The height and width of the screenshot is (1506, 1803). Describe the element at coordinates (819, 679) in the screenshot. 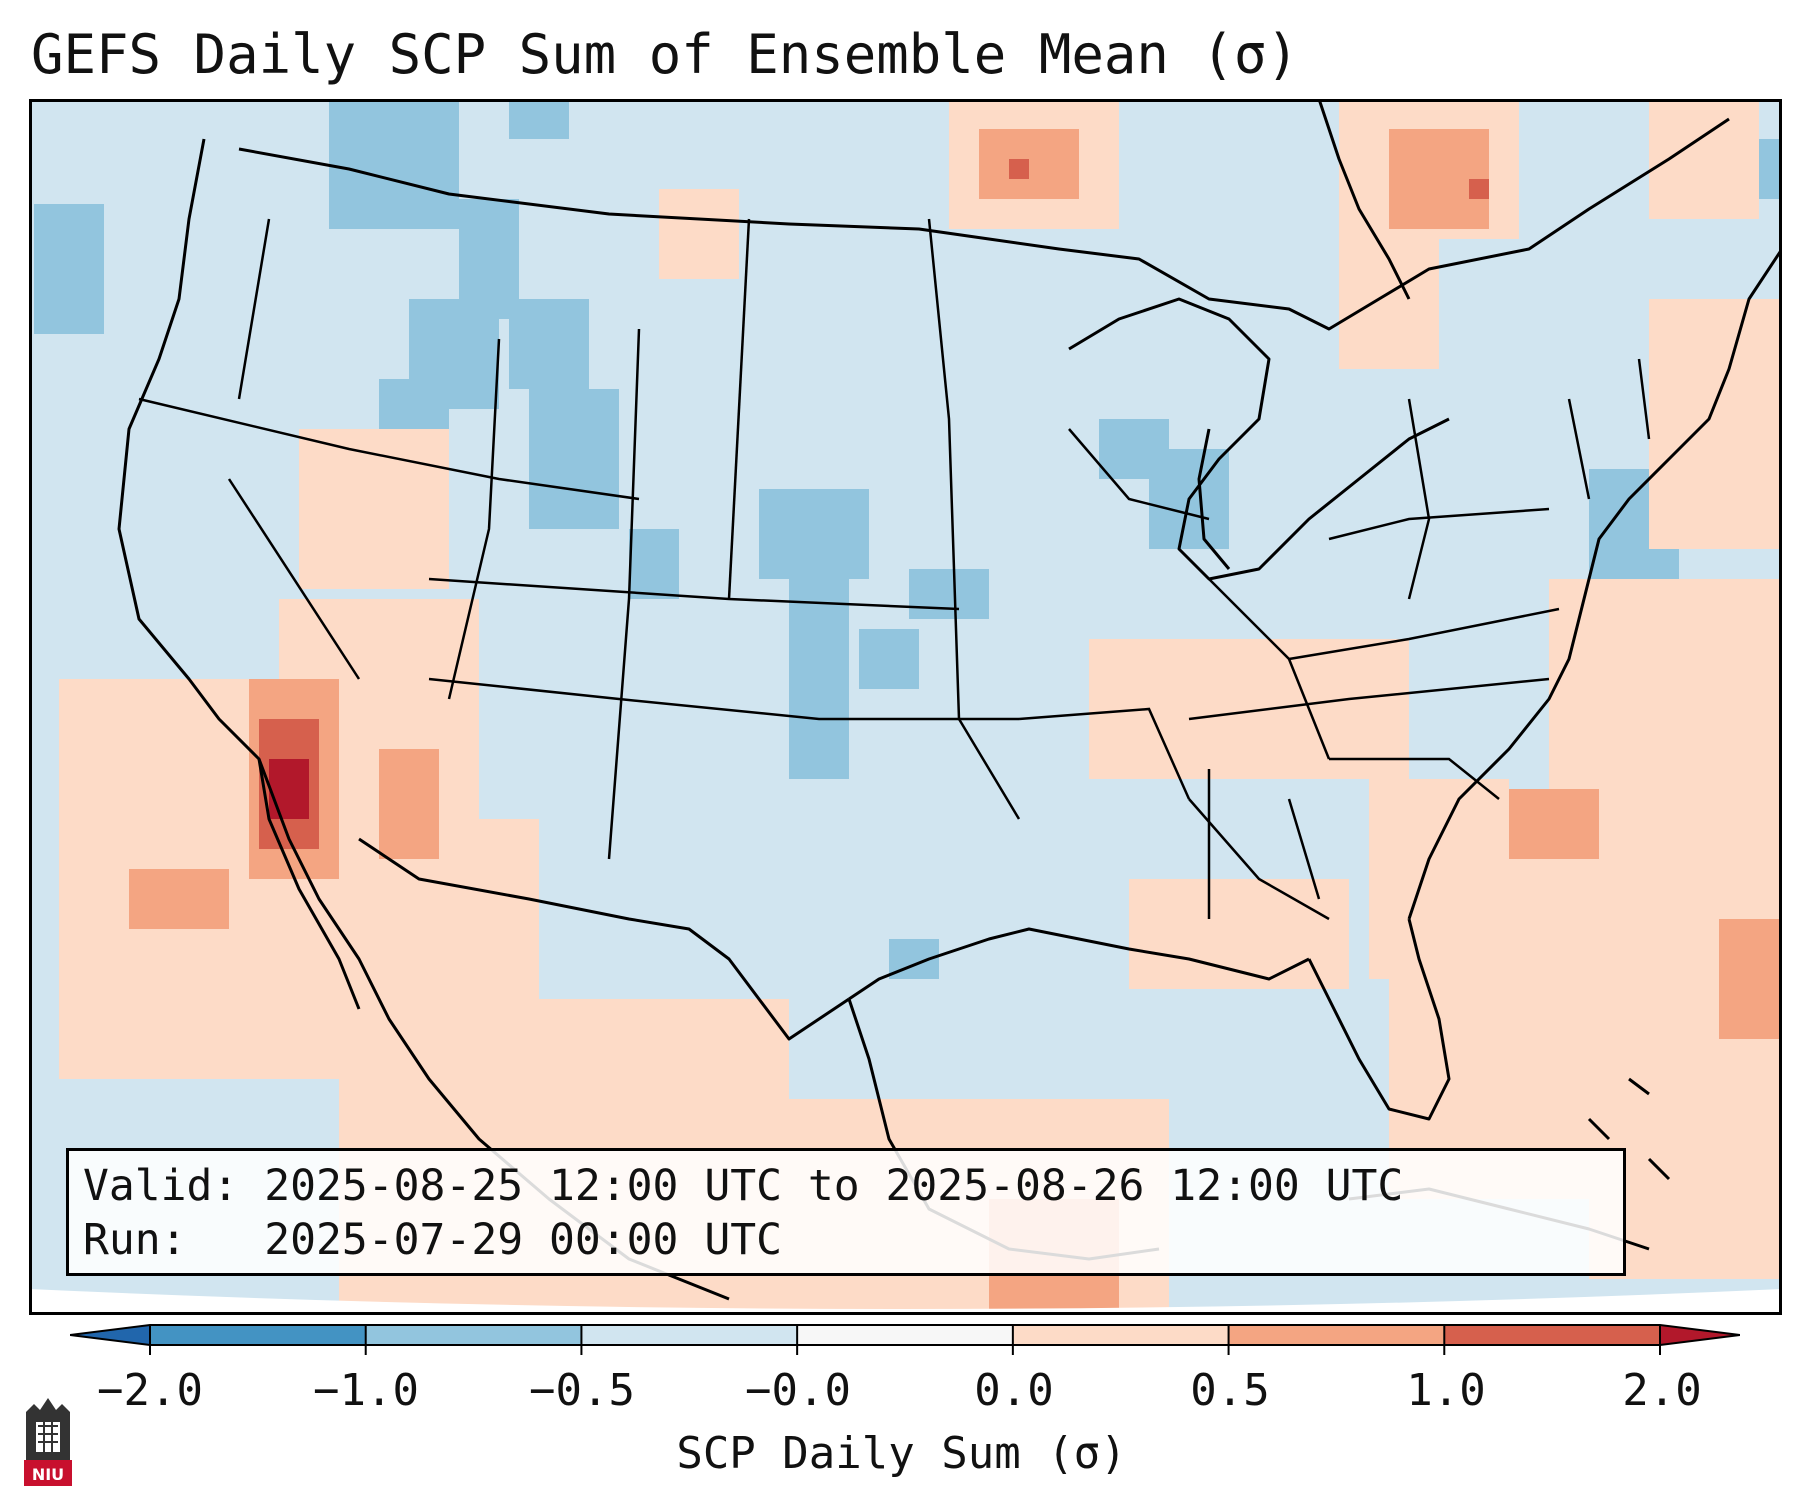

I see `patch-kansas` at that location.